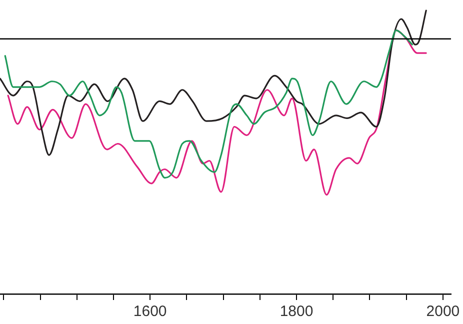 This screenshot has width=463, height=324. Describe the element at coordinates (297, 311) in the screenshot. I see `x-tick-label: 1800` at that location.